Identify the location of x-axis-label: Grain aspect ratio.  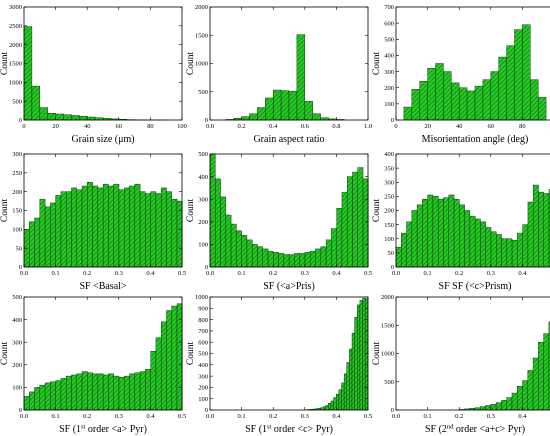
(288, 139).